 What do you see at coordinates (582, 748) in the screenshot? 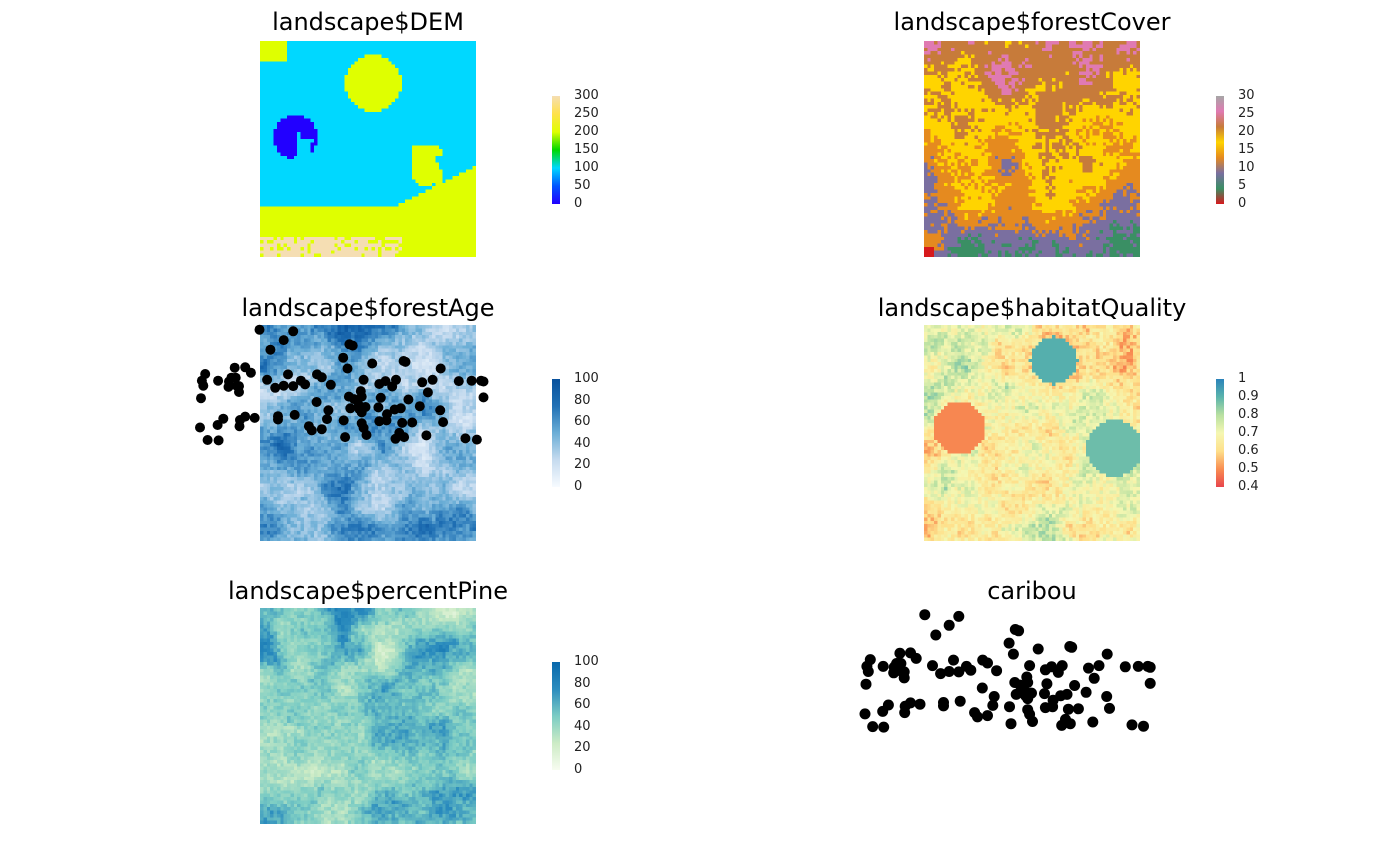
I see `legend-tick-label: 20` at bounding box center [582, 748].